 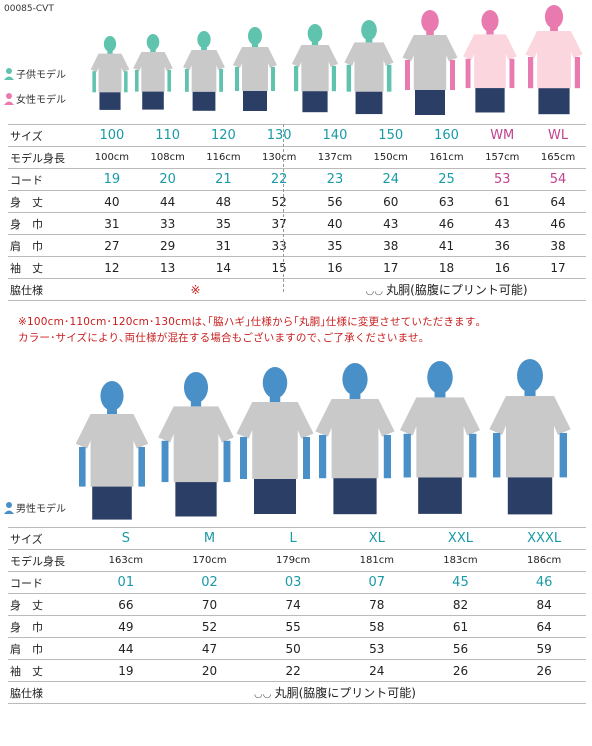 What do you see at coordinates (112, 201) in the screenshot?
I see `top-cell-length: 40` at bounding box center [112, 201].